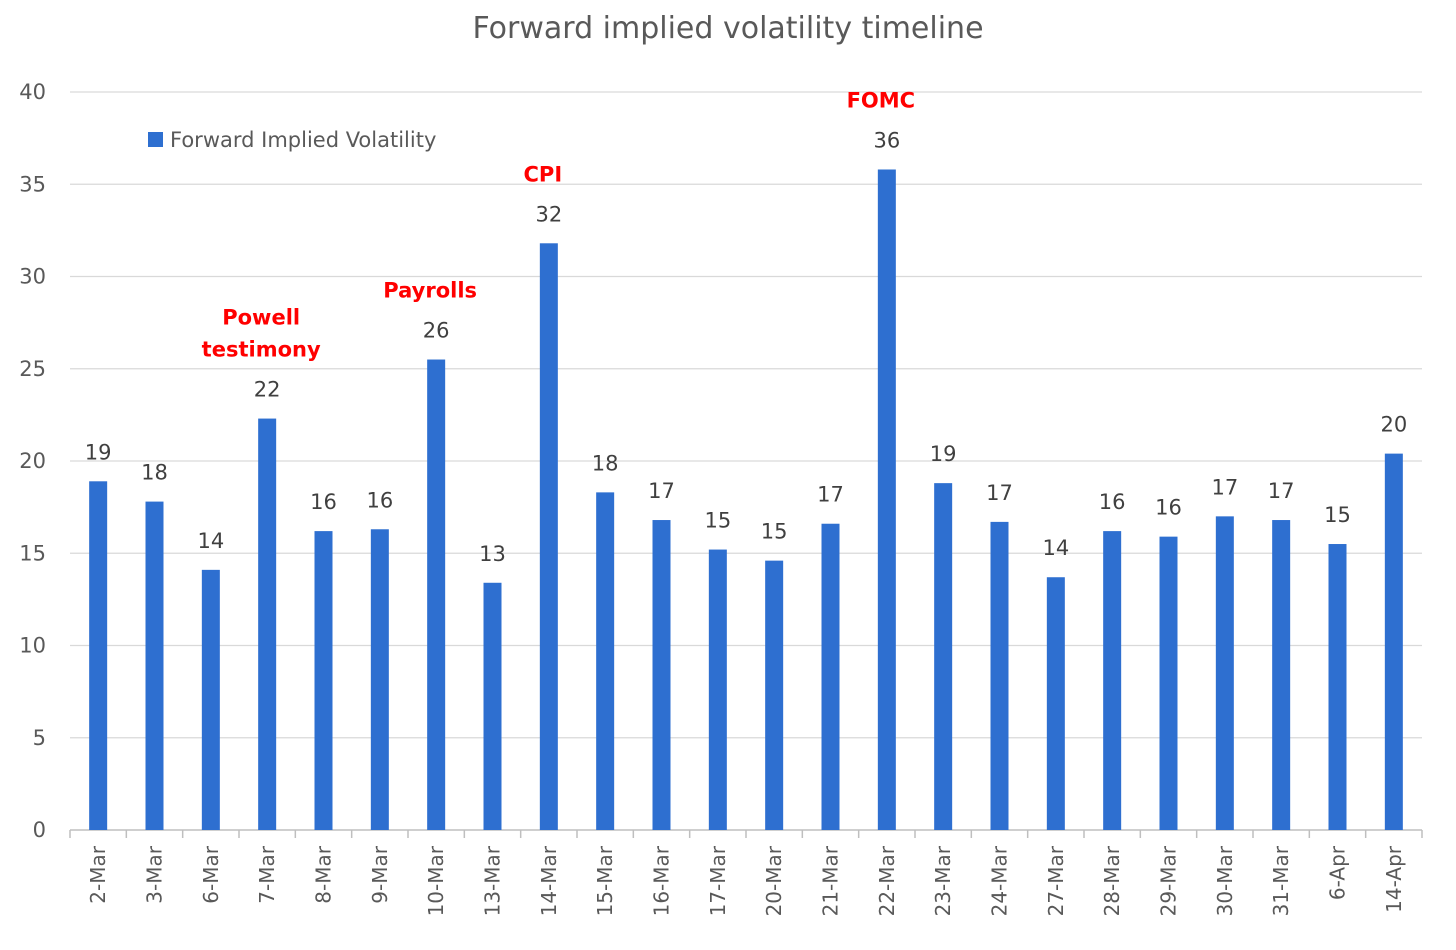  What do you see at coordinates (32, 553) in the screenshot?
I see `y-tick-label: 15` at bounding box center [32, 553].